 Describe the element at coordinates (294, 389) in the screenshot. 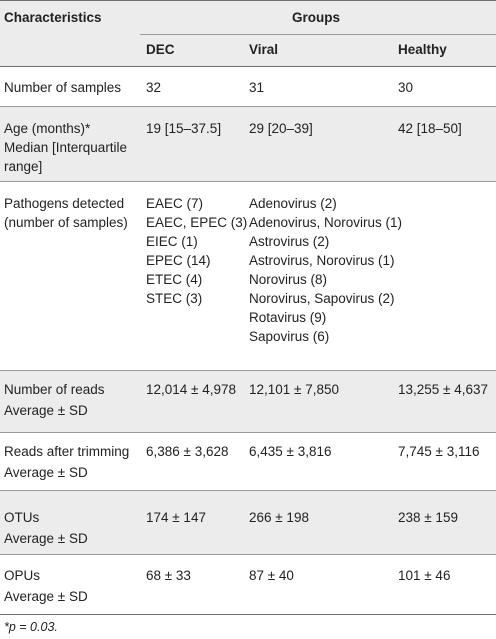

I see `cell-viral: 12,101 ± 7,850` at that location.